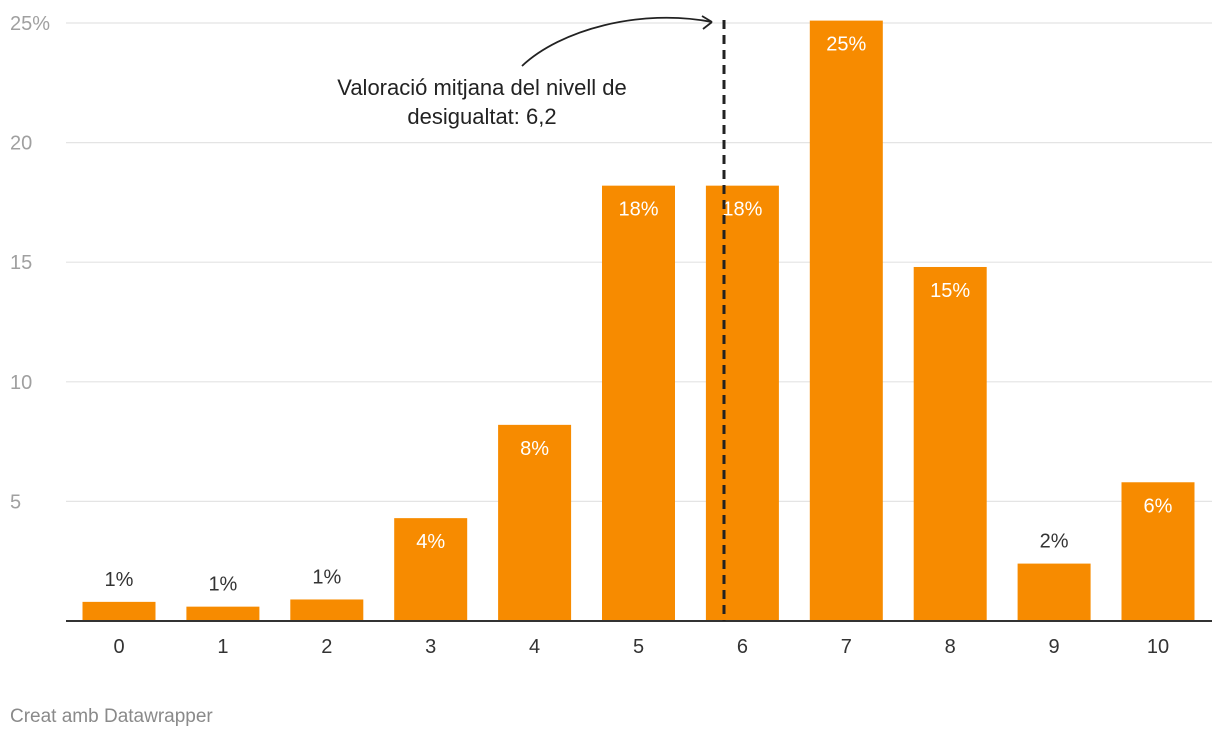  Describe the element at coordinates (1158, 647) in the screenshot. I see `x-tick-label: 10` at that location.